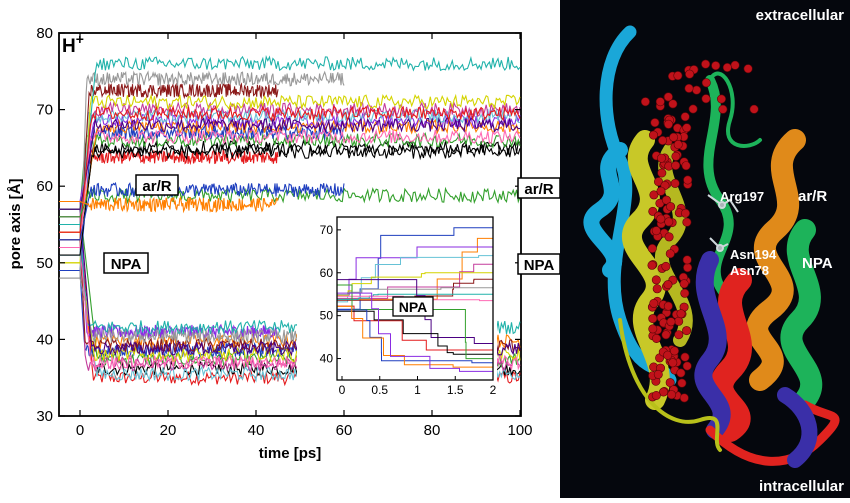 This screenshot has height=503, width=850. I want to click on y-tick-label: 70, so click(44, 110).